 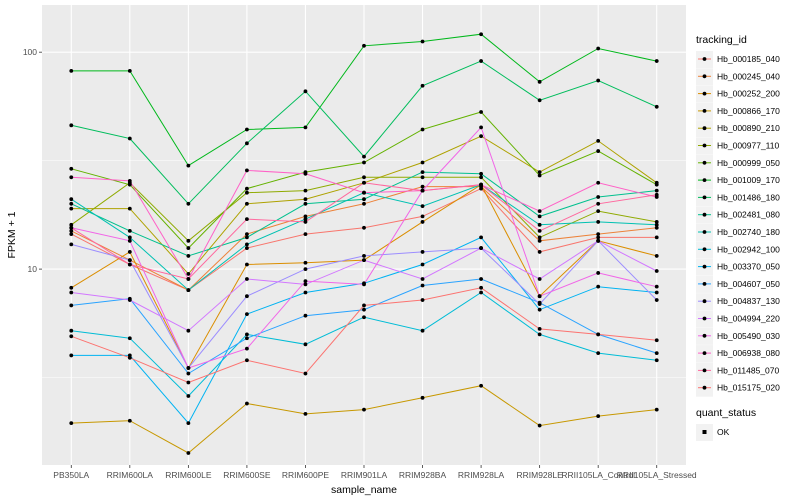 I want to click on legend-item: Hb_001486_180, so click(x=738, y=198).